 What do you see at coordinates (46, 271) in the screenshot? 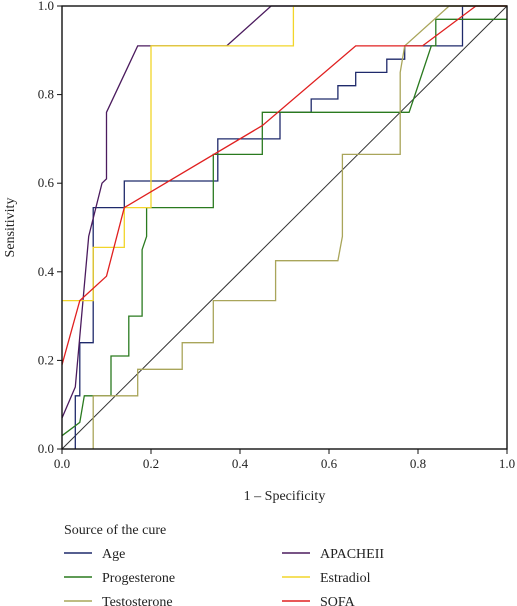
I see `y-tick-label: 0.4` at bounding box center [46, 271].